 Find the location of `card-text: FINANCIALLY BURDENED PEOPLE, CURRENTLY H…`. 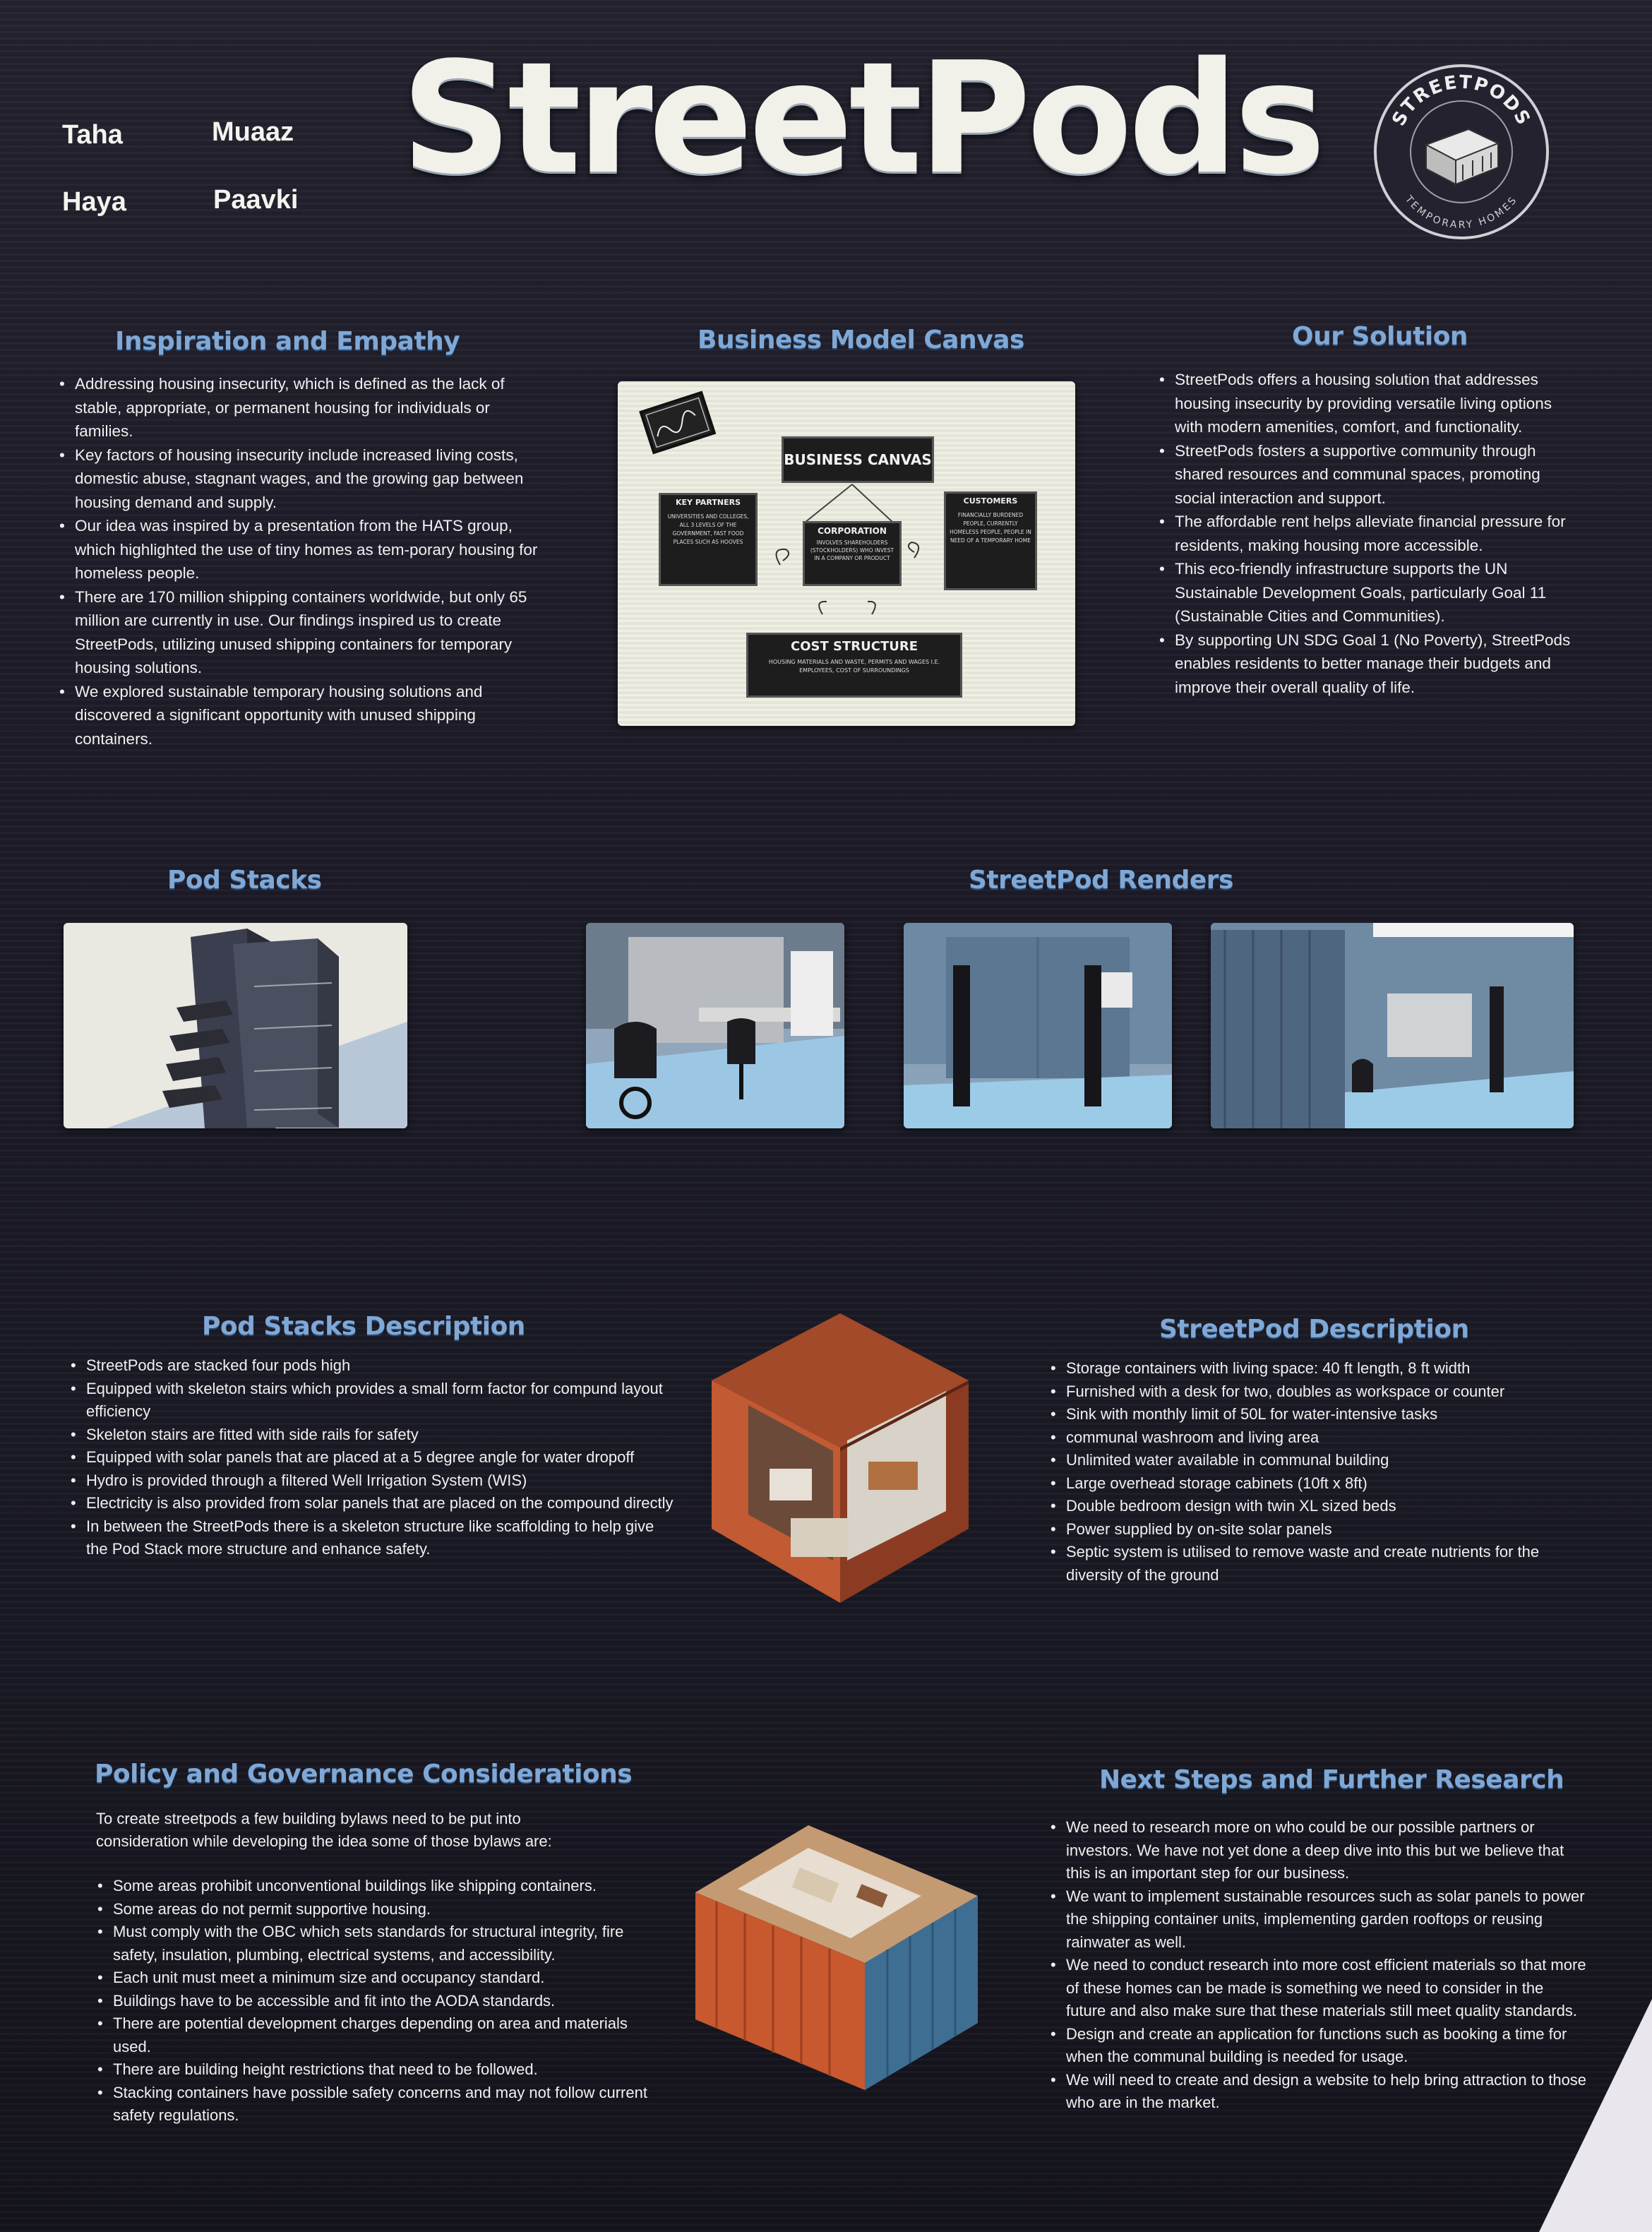

card-text: FINANCIALLY BURDENED PEOPLE, CURRENTLY H… is located at coordinates (990, 528).